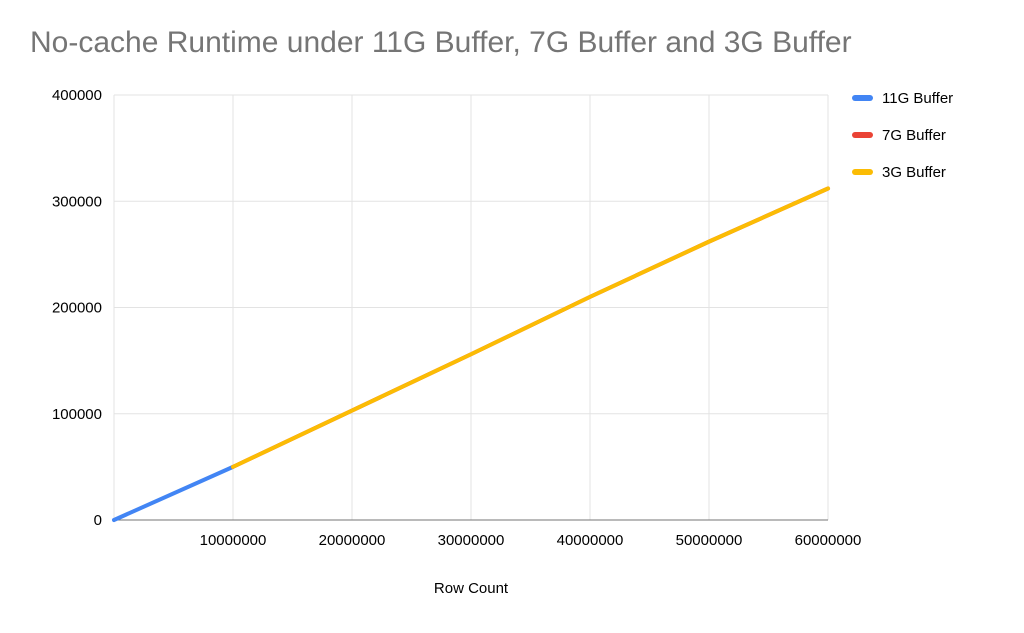 The height and width of the screenshot is (633, 1024). I want to click on x-tick-label: 60000000, so click(828, 540).